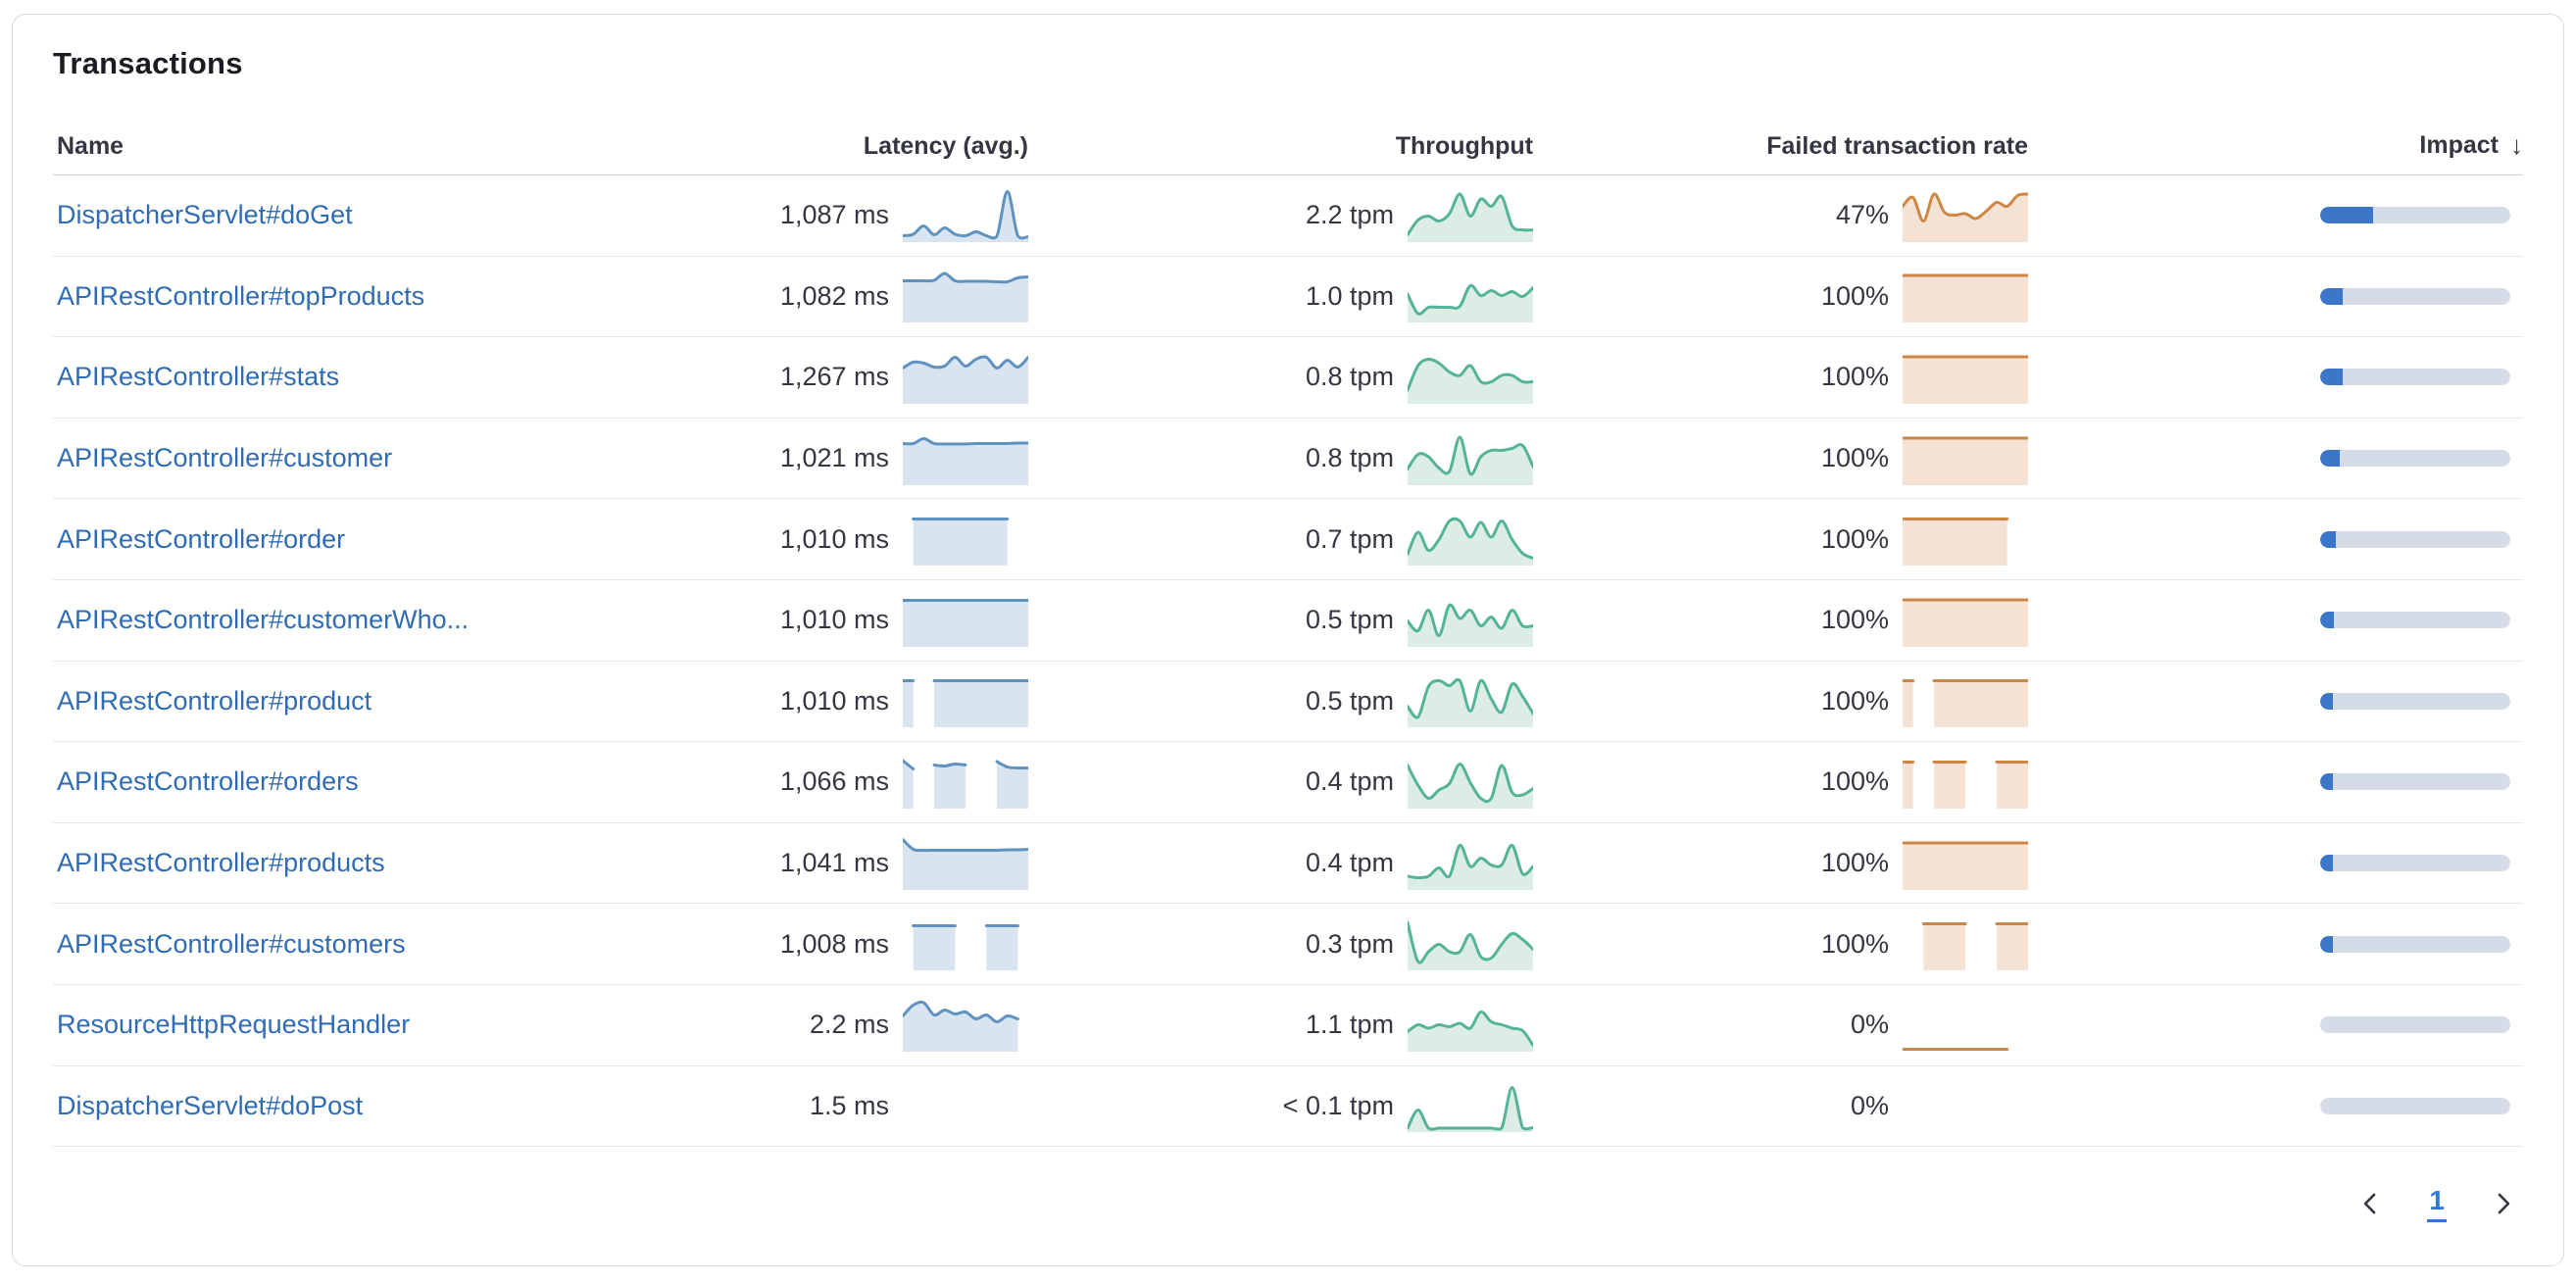 This screenshot has height=1284, width=2576. What do you see at coordinates (1349, 295) in the screenshot?
I see `throughput-value: 1.0 tpm` at bounding box center [1349, 295].